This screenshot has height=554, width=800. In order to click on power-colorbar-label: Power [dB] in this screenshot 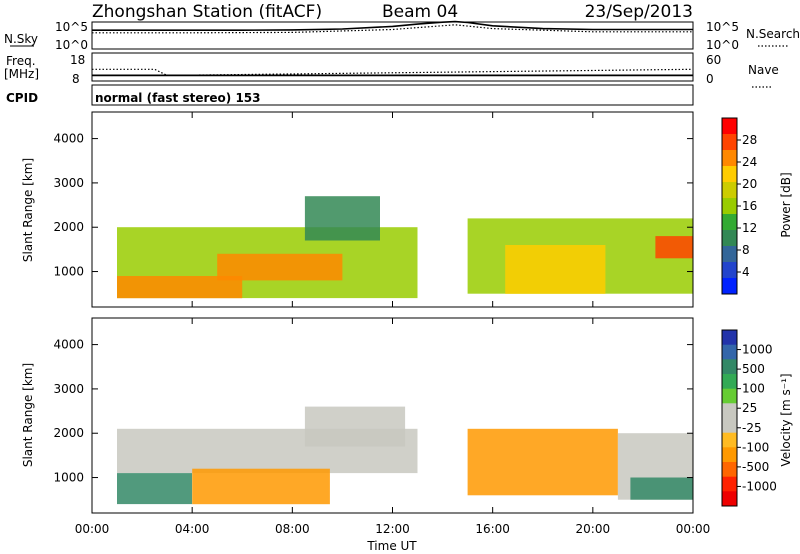, I will do `click(786, 204)`.